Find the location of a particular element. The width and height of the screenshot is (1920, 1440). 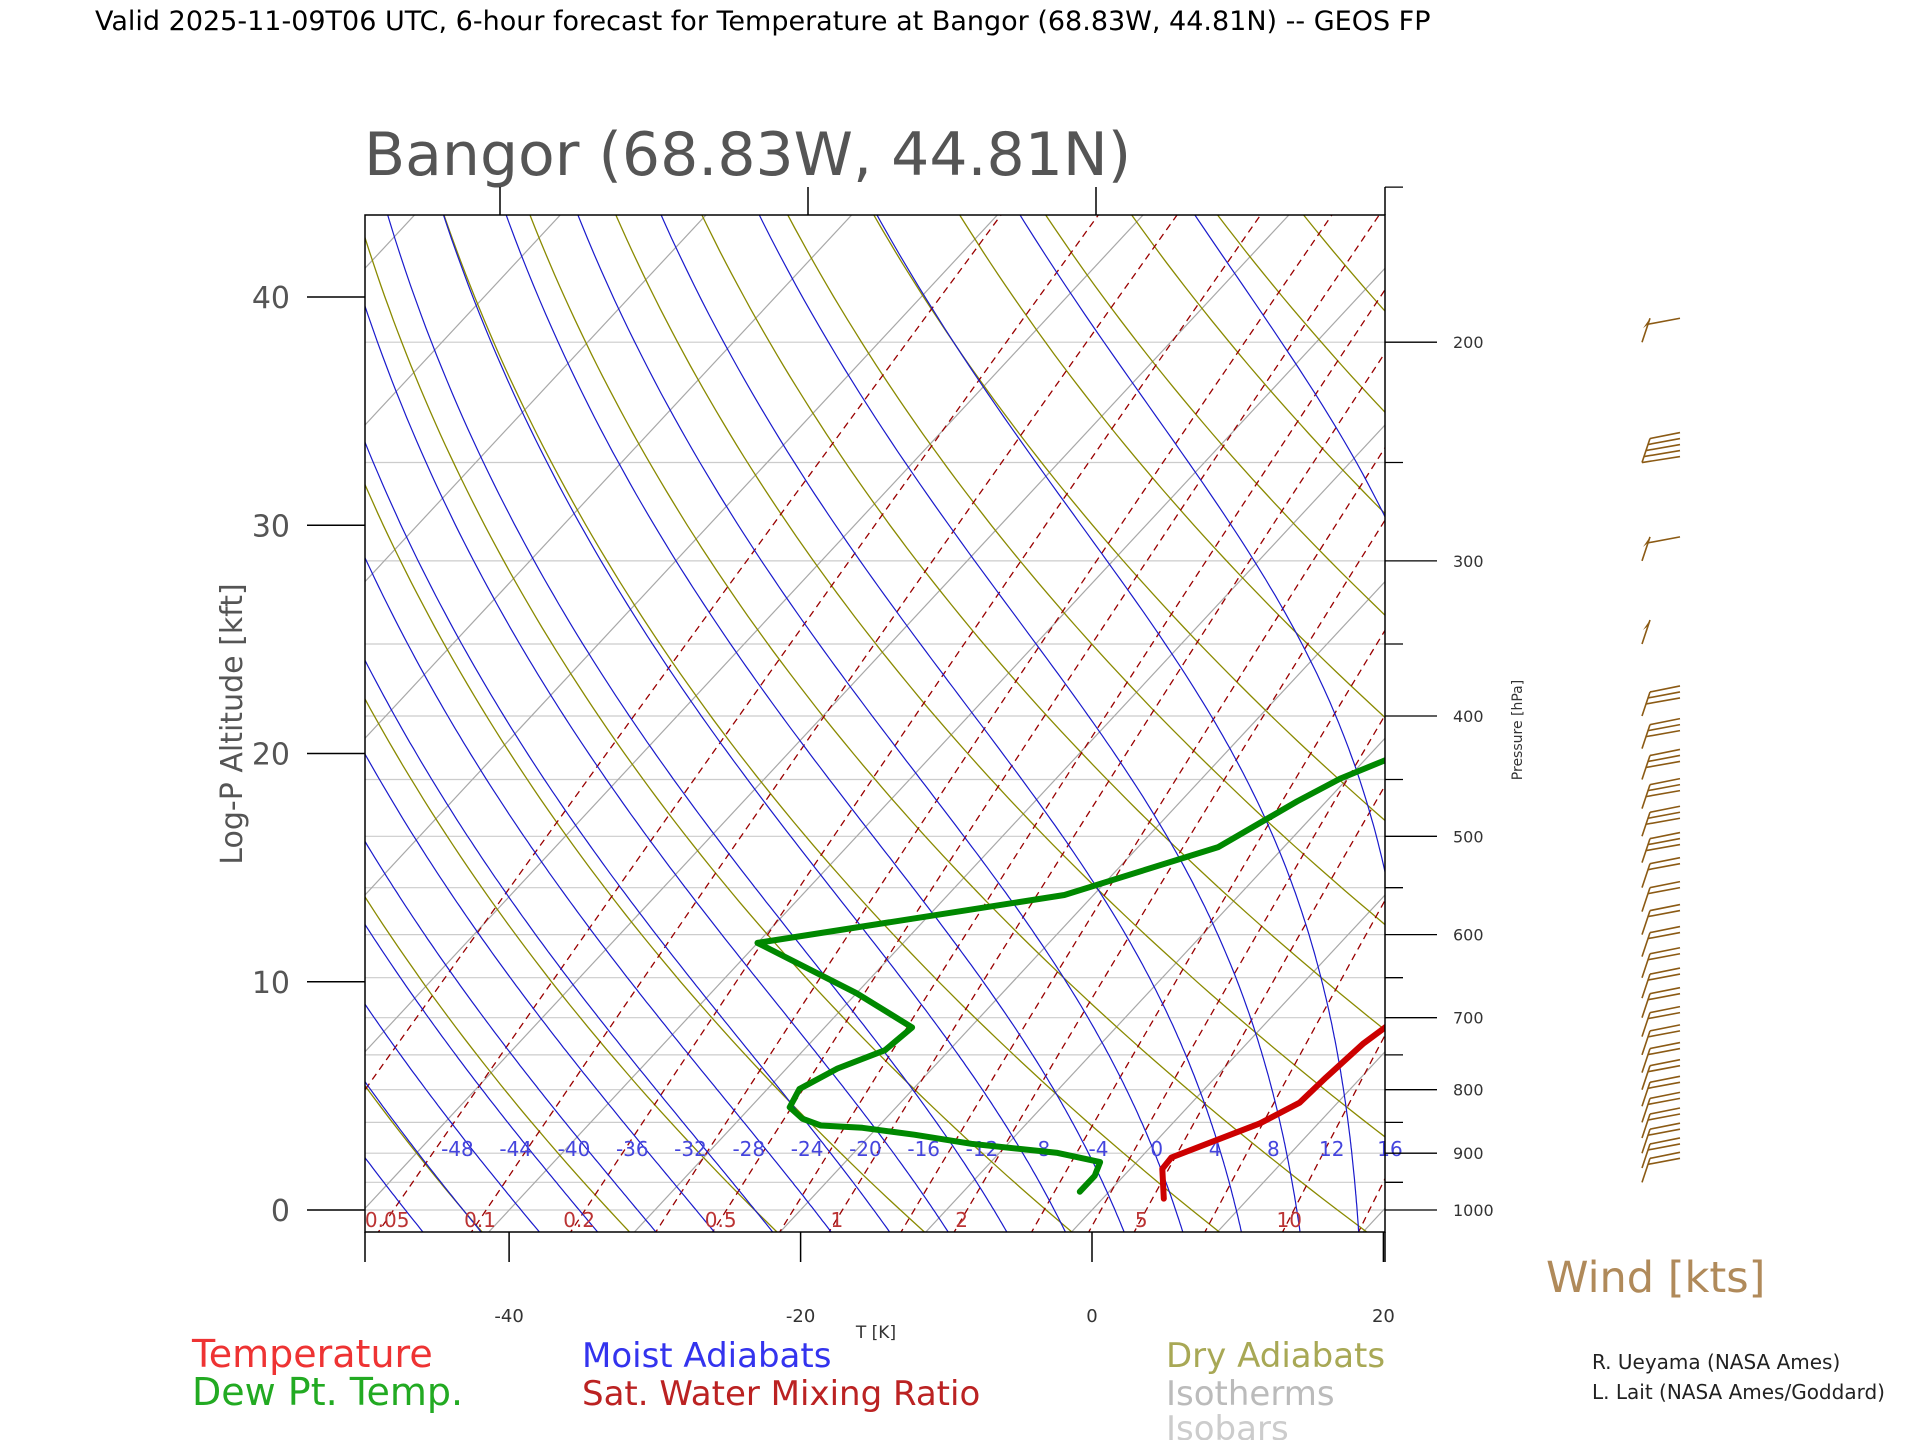

mixing-ratio-labels: 0.05 0.1 0.2 0.5 1 2 5 10 is located at coordinates (833, 1220).